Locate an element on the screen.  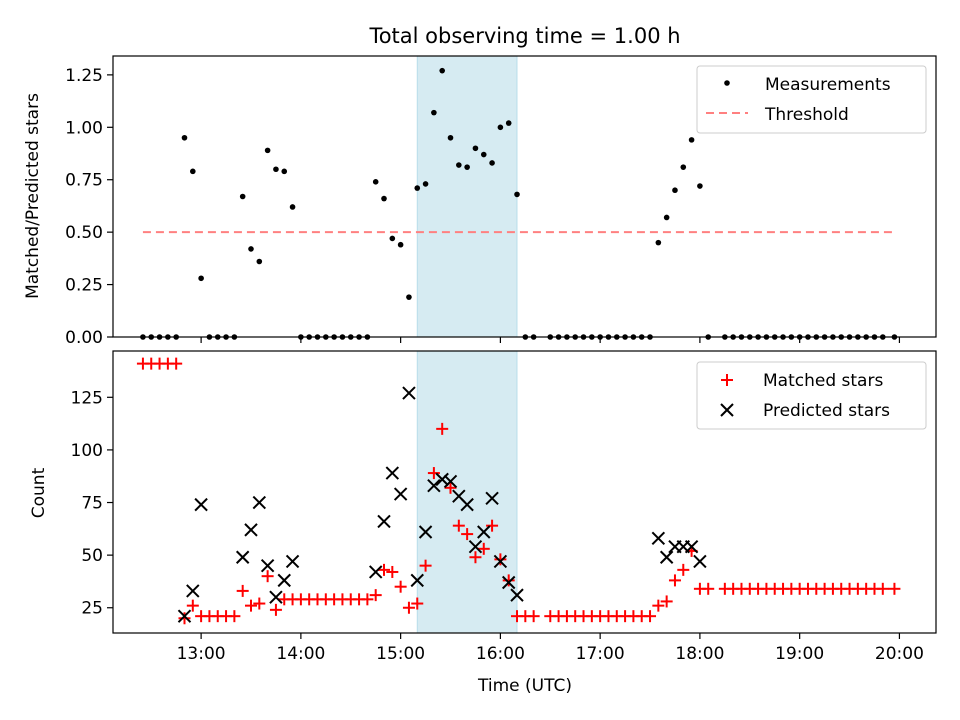
y-tick-label: 1.00 is located at coordinates (84, 128).